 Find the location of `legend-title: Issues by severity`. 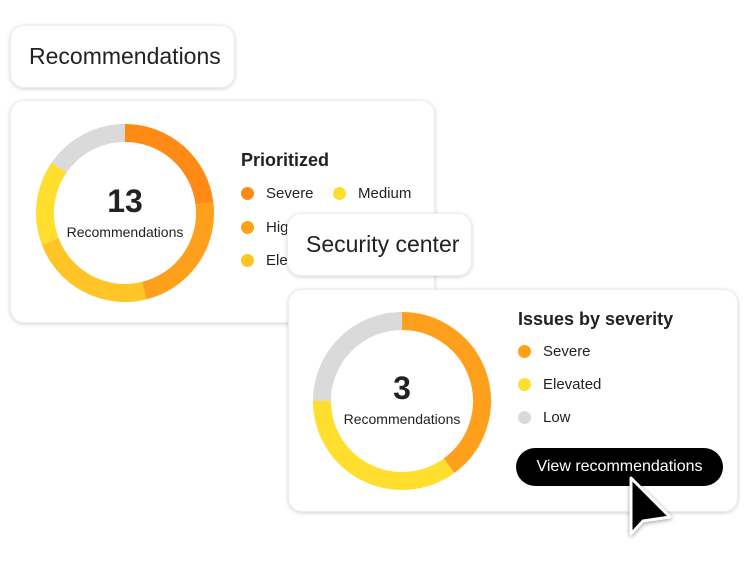

legend-title: Issues by severity is located at coordinates (596, 319).